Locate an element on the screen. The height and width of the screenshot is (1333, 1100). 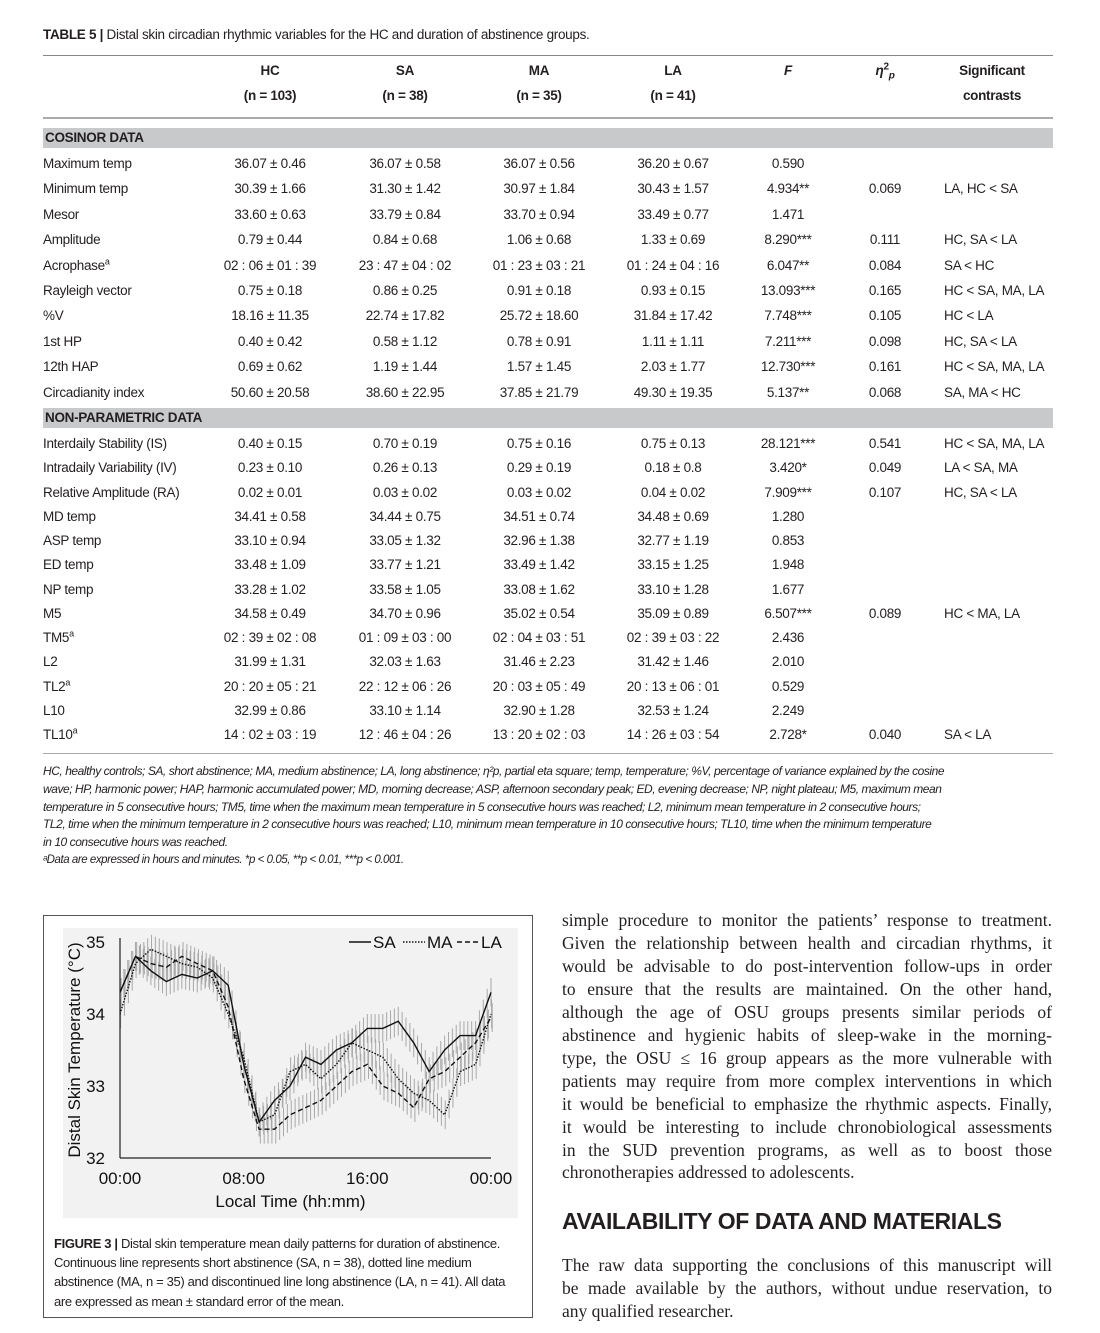
cell-sa: 31.30 ± 1.42 is located at coordinates (405, 189).